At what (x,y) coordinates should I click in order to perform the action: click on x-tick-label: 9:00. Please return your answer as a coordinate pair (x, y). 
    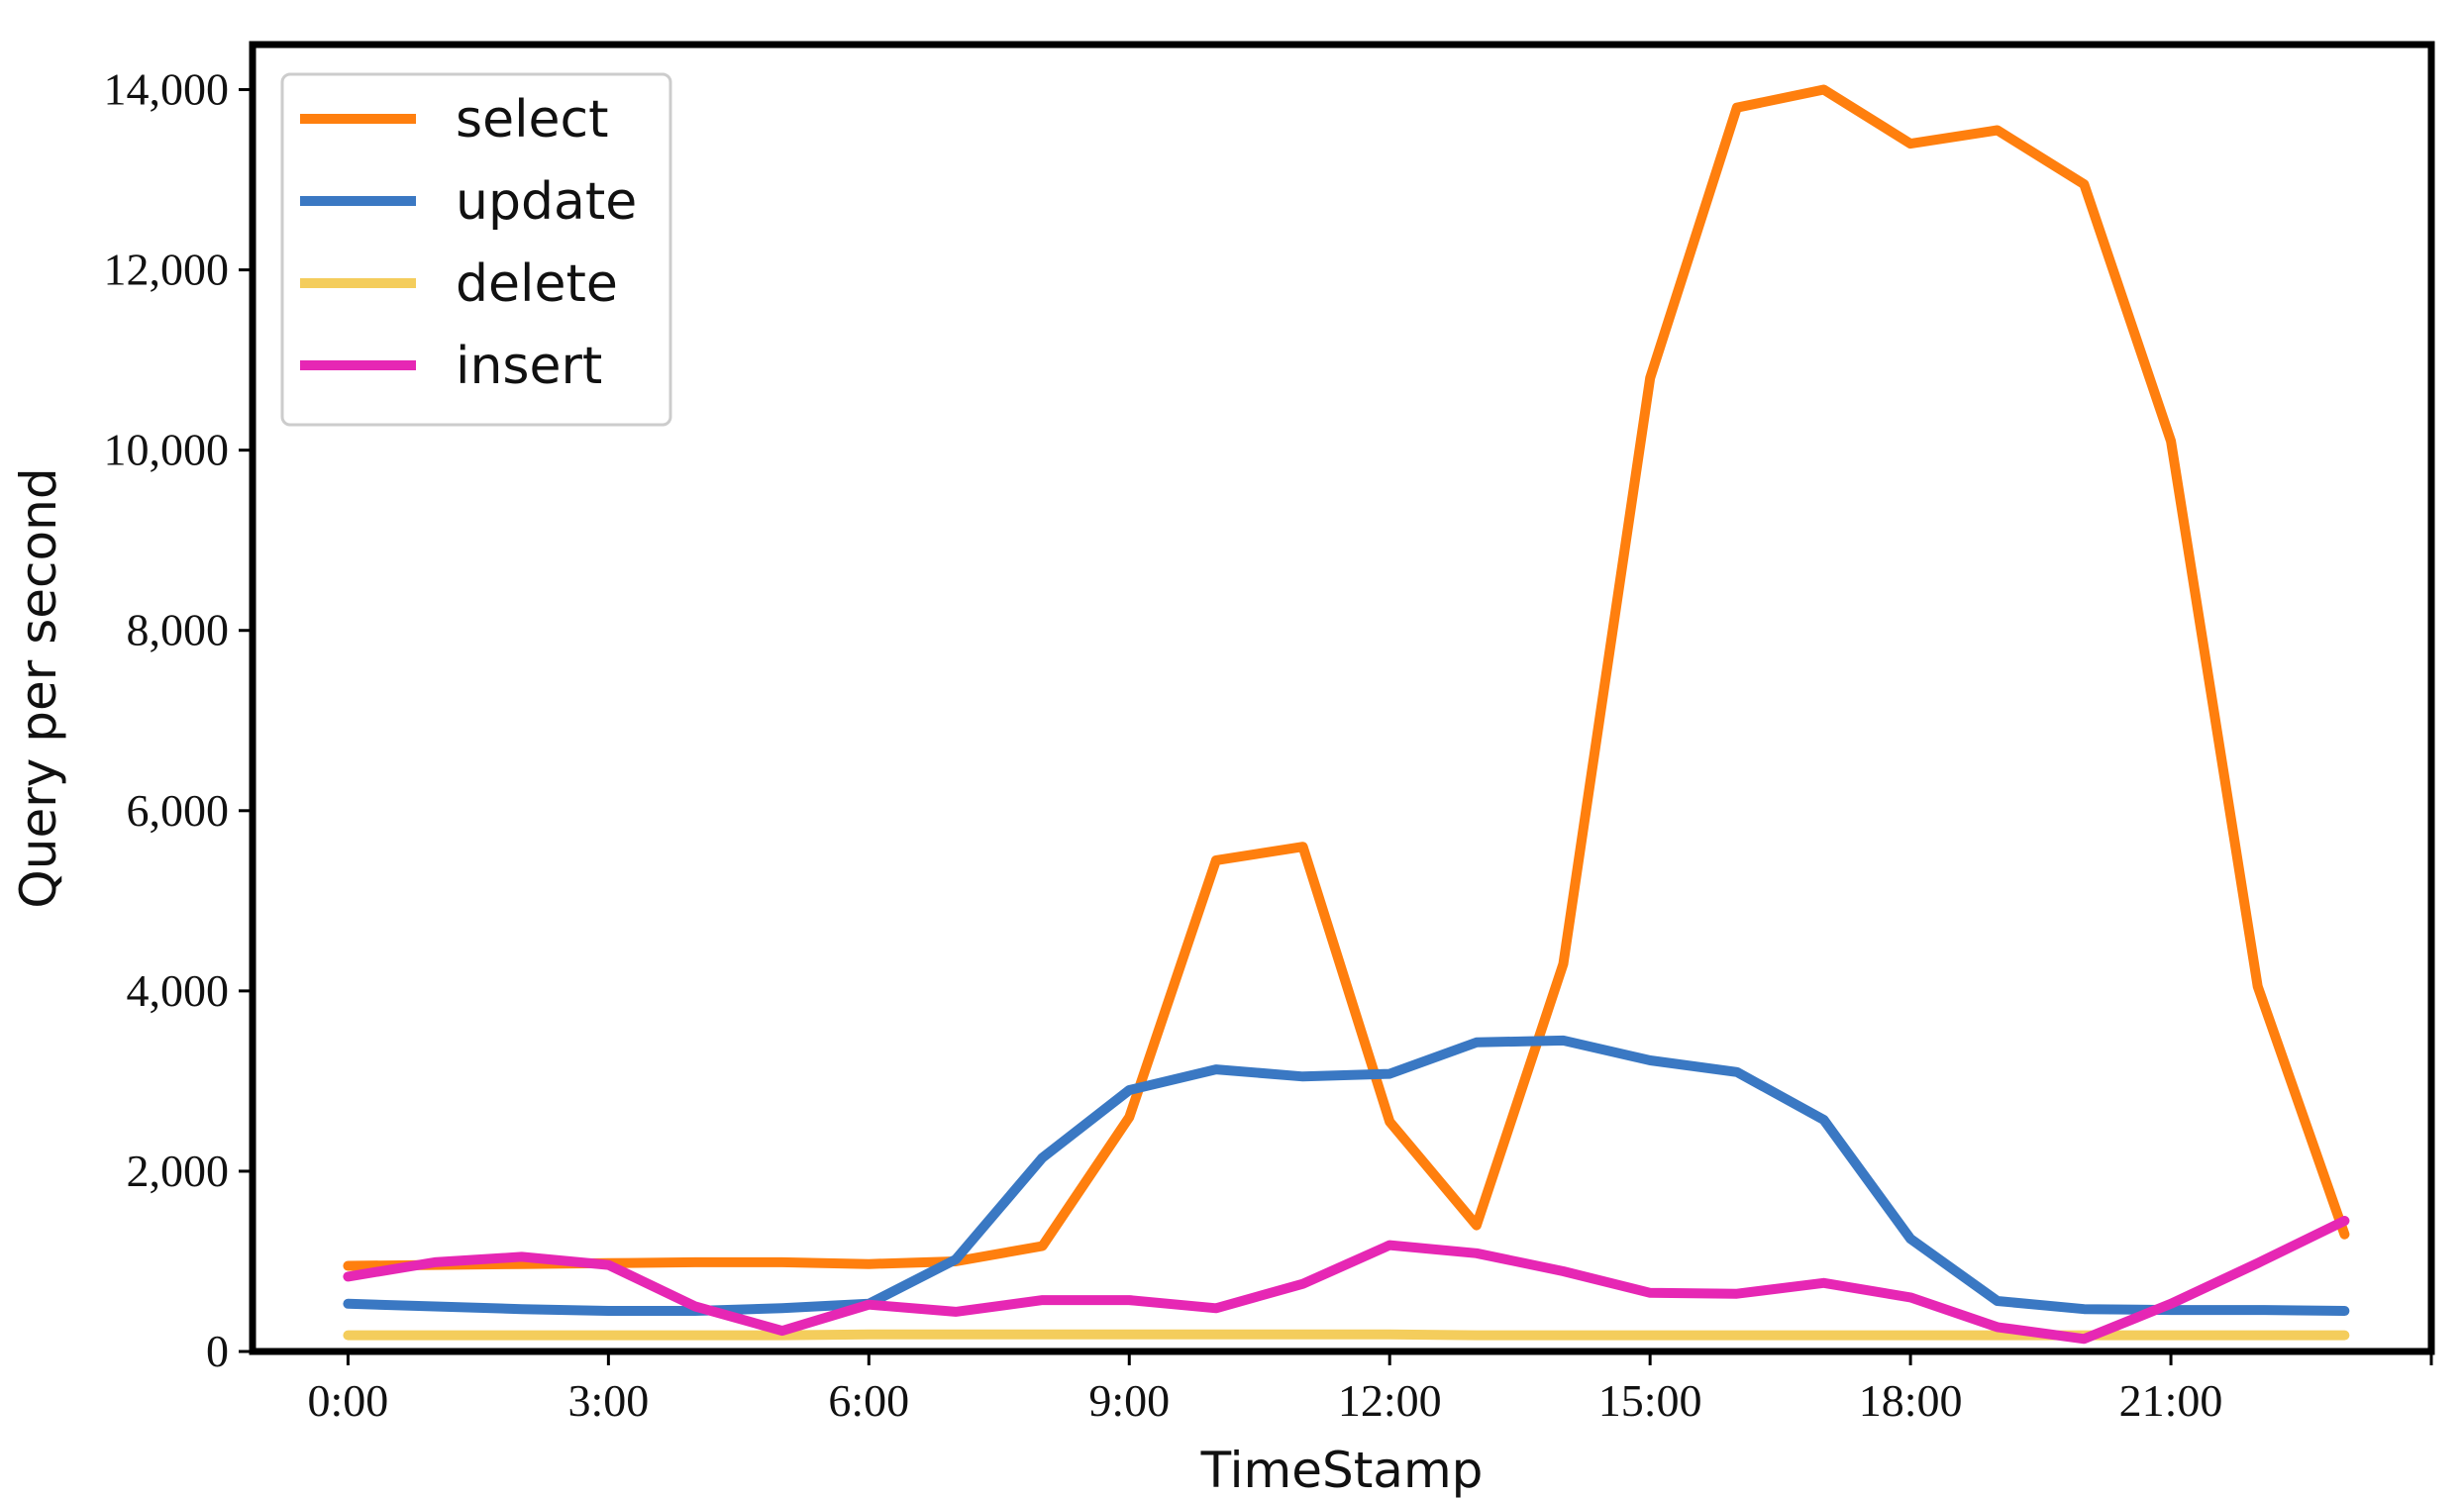
    Looking at the image, I should click on (1129, 1400).